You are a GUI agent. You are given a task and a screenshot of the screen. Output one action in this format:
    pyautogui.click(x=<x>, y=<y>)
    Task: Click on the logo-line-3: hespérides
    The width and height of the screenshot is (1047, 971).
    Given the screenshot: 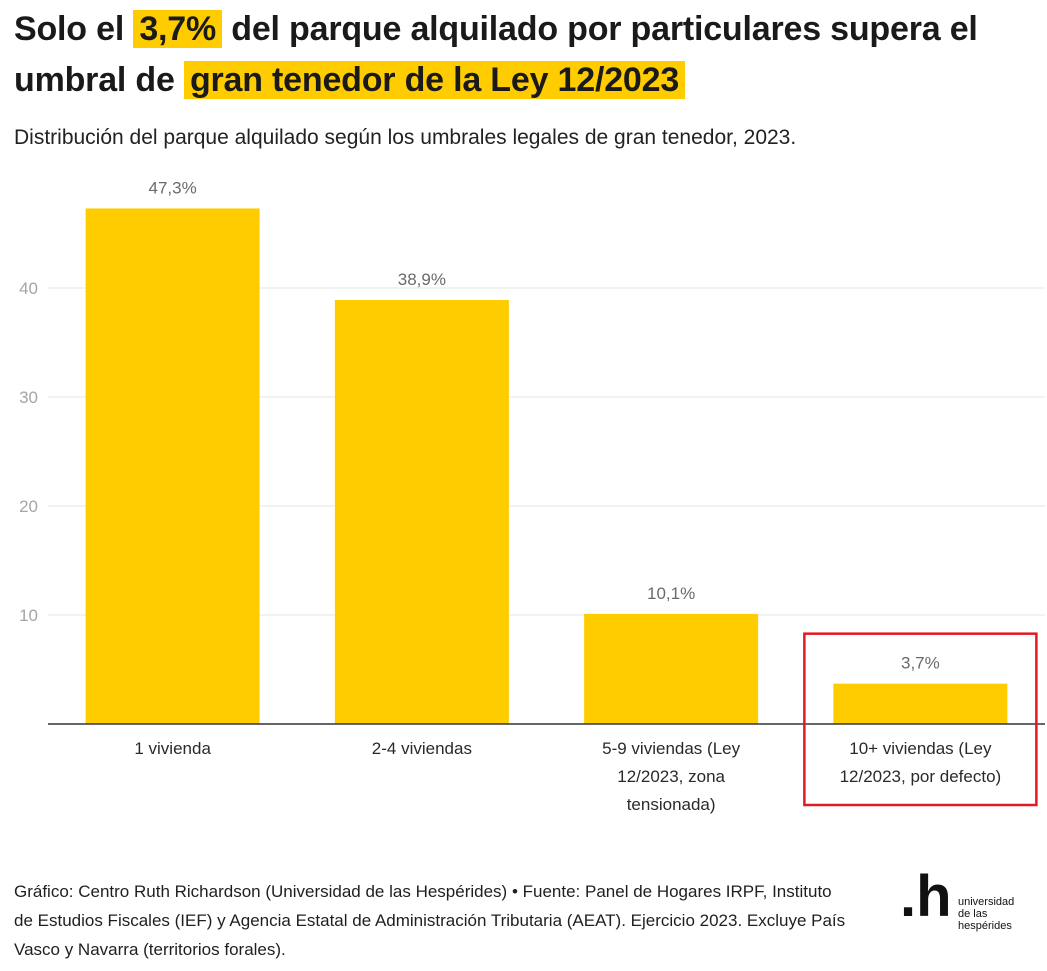 What is the action you would take?
    pyautogui.click(x=985, y=926)
    